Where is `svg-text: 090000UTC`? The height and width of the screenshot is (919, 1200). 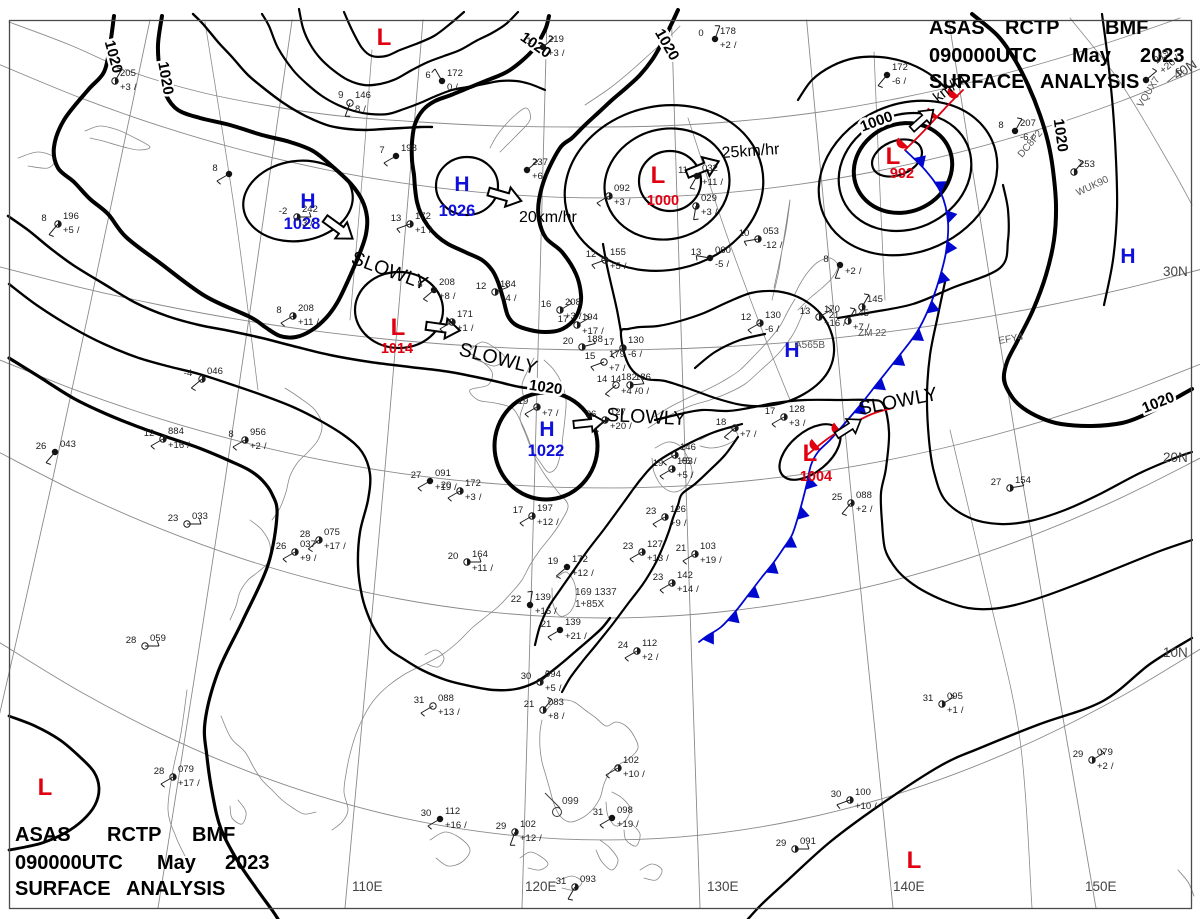
svg-text: 090000UTC is located at coordinates (69, 863).